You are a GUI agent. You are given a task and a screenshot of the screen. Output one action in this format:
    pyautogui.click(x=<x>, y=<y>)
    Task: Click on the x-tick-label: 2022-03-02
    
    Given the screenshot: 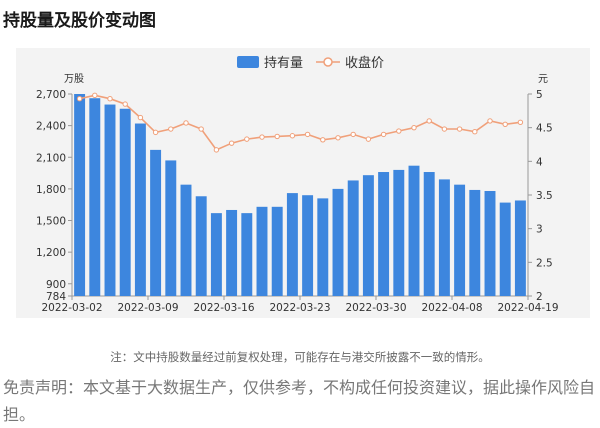 What is the action you would take?
    pyautogui.click(x=71, y=308)
    